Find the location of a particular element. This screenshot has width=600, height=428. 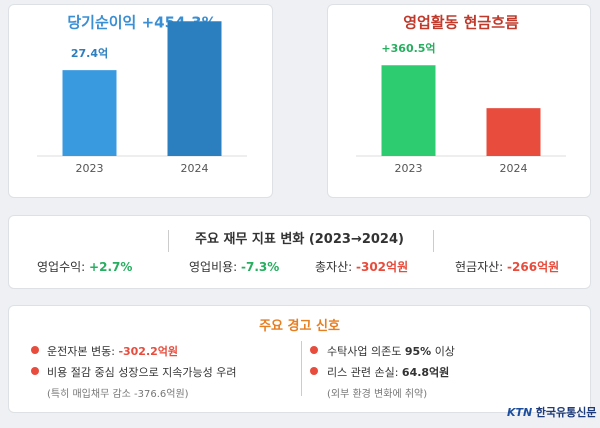

metric-label: 총자산: is located at coordinates (334, 267).